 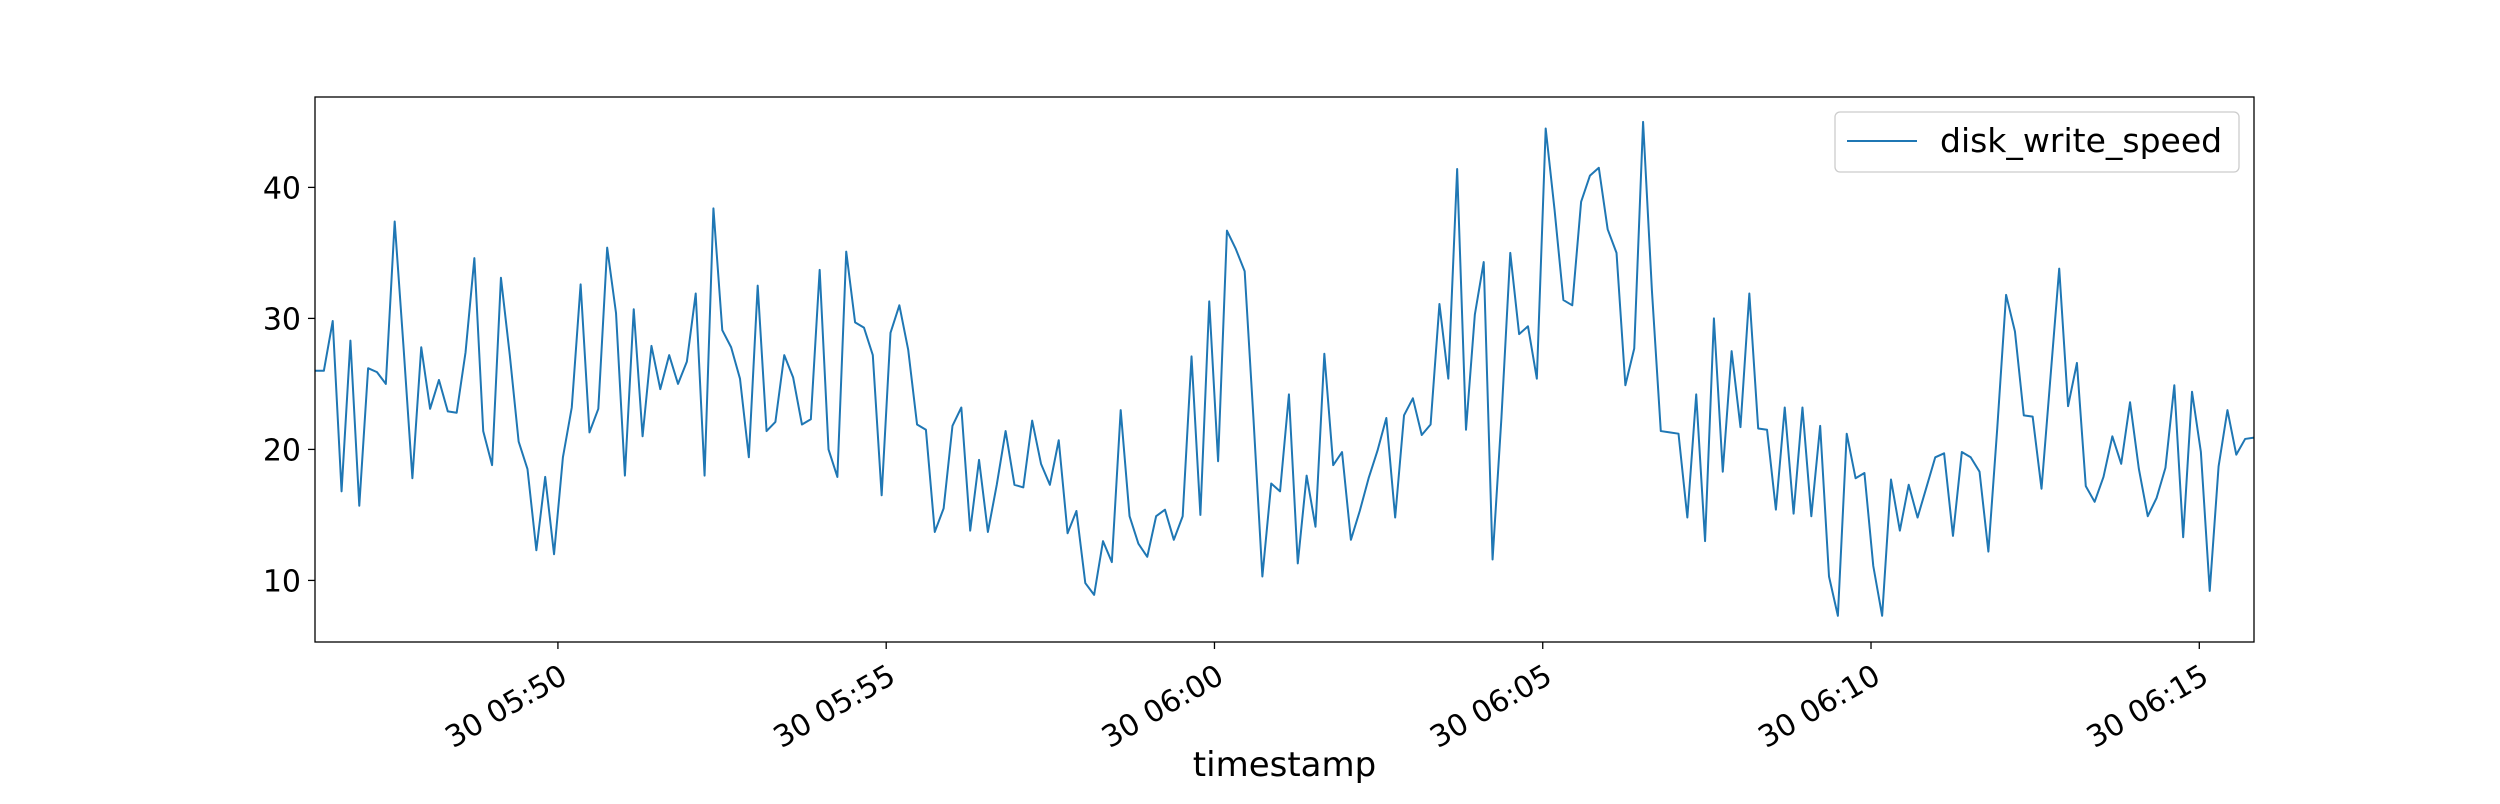 What do you see at coordinates (282, 188) in the screenshot?
I see `y-tick-label: 40` at bounding box center [282, 188].